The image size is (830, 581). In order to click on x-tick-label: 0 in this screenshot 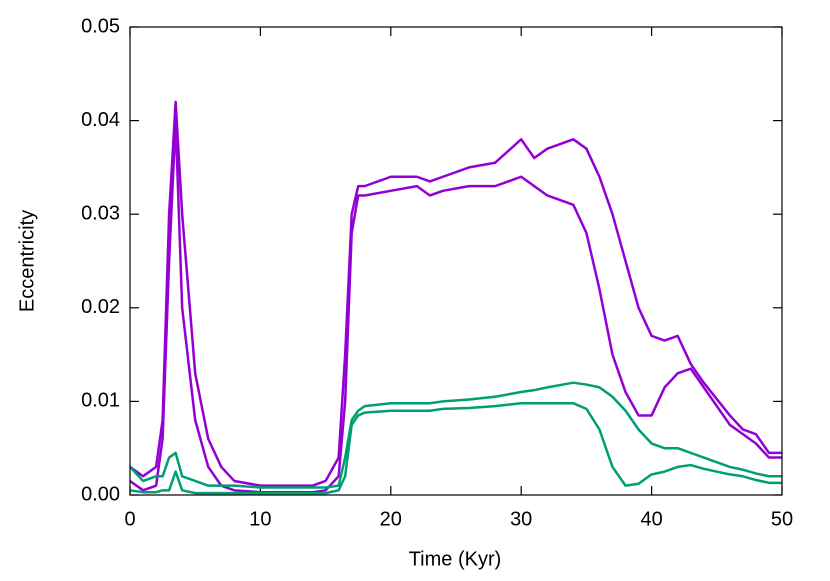, I will do `click(129, 519)`.